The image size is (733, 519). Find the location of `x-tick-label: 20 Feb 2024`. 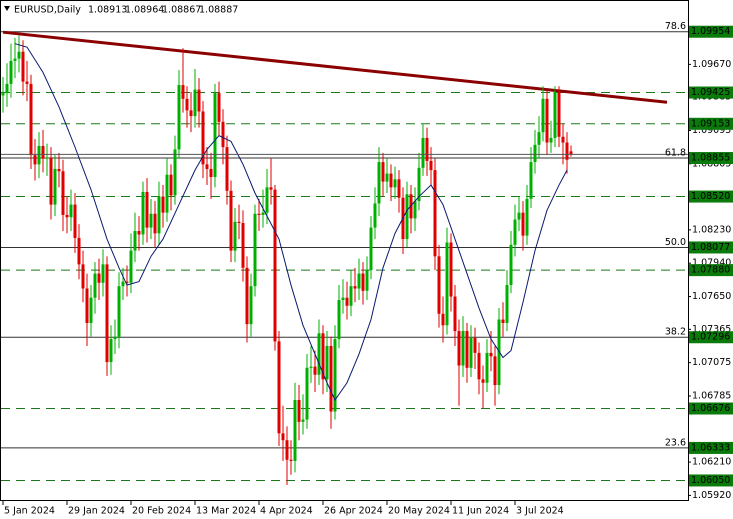

x-tick-label: 20 Feb 2024 is located at coordinates (161, 511).